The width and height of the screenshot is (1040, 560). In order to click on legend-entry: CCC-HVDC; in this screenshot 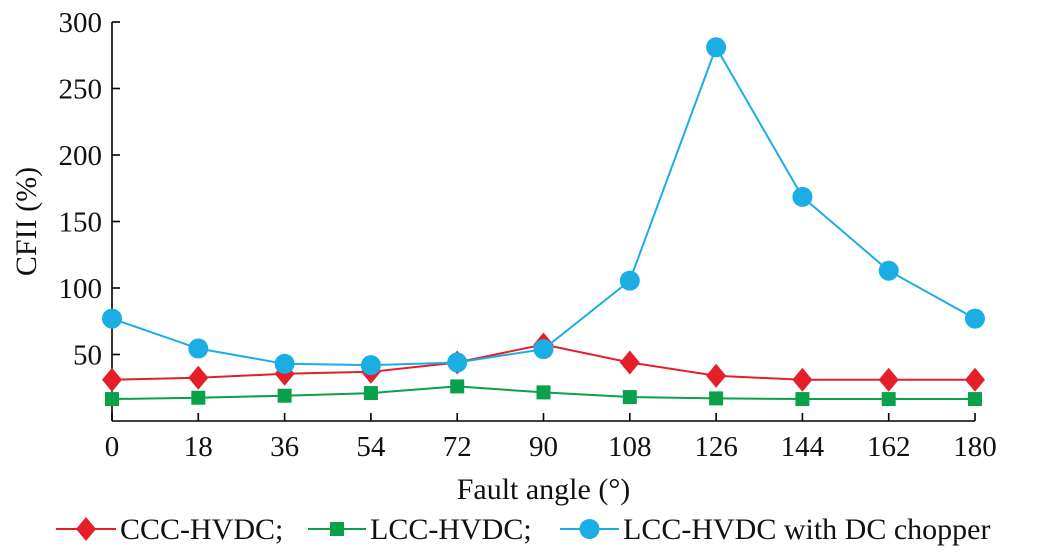, I will do `click(169, 529)`.